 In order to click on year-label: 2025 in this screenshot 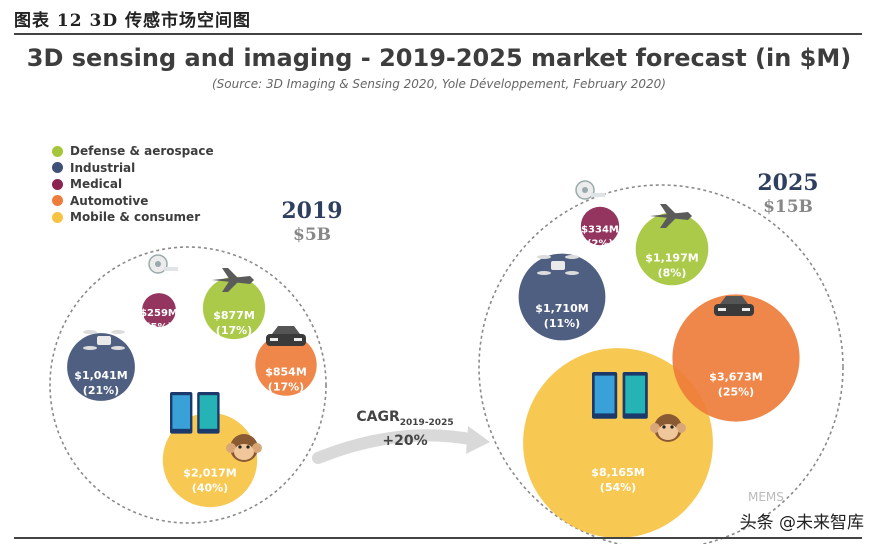, I will do `click(788, 183)`.